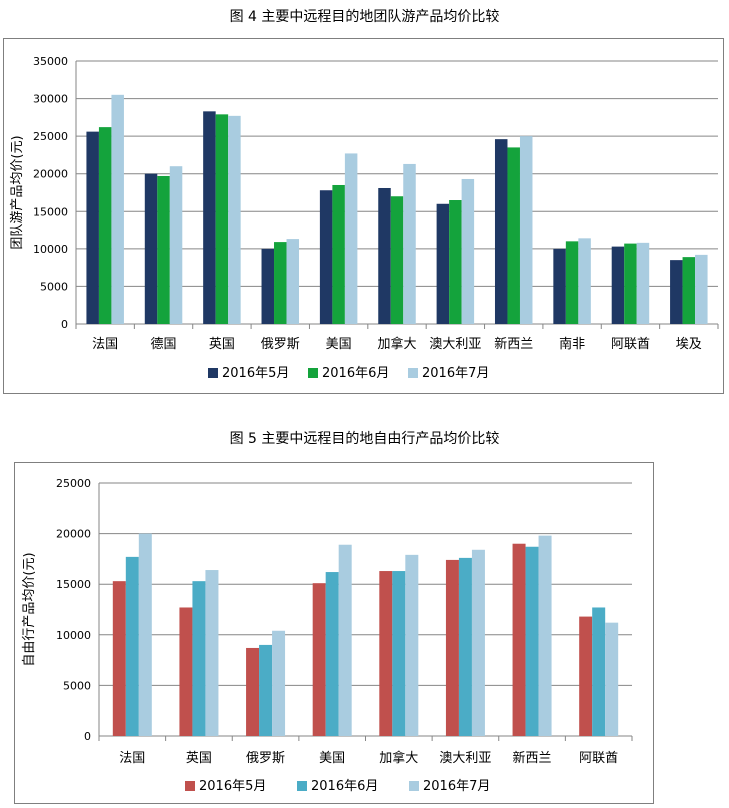 The image size is (729, 808). What do you see at coordinates (50, 99) in the screenshot?
I see `y-tick-label: 30000` at bounding box center [50, 99].